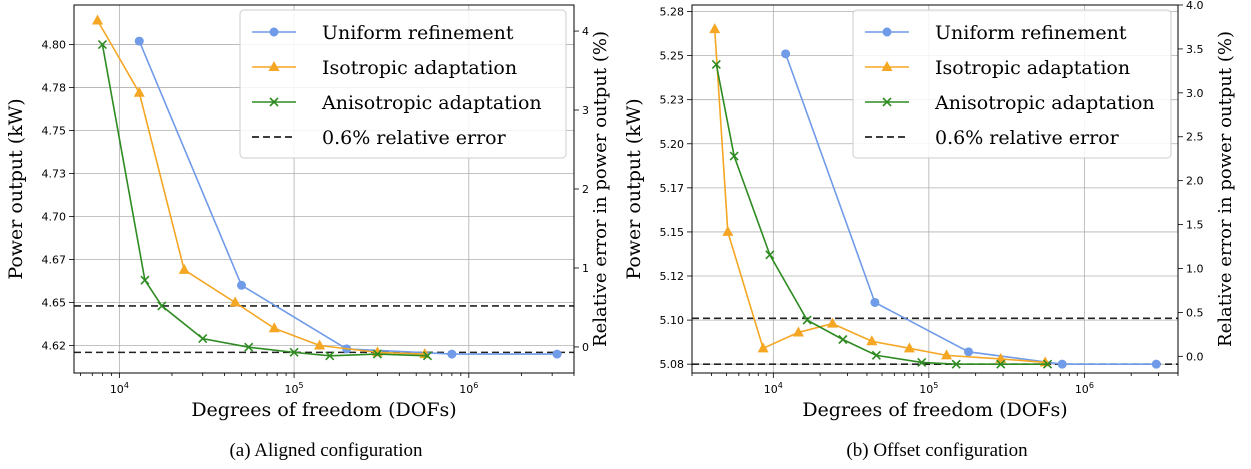 The height and width of the screenshot is (469, 1251). I want to click on y2-tick-label: 2, so click(585, 189).